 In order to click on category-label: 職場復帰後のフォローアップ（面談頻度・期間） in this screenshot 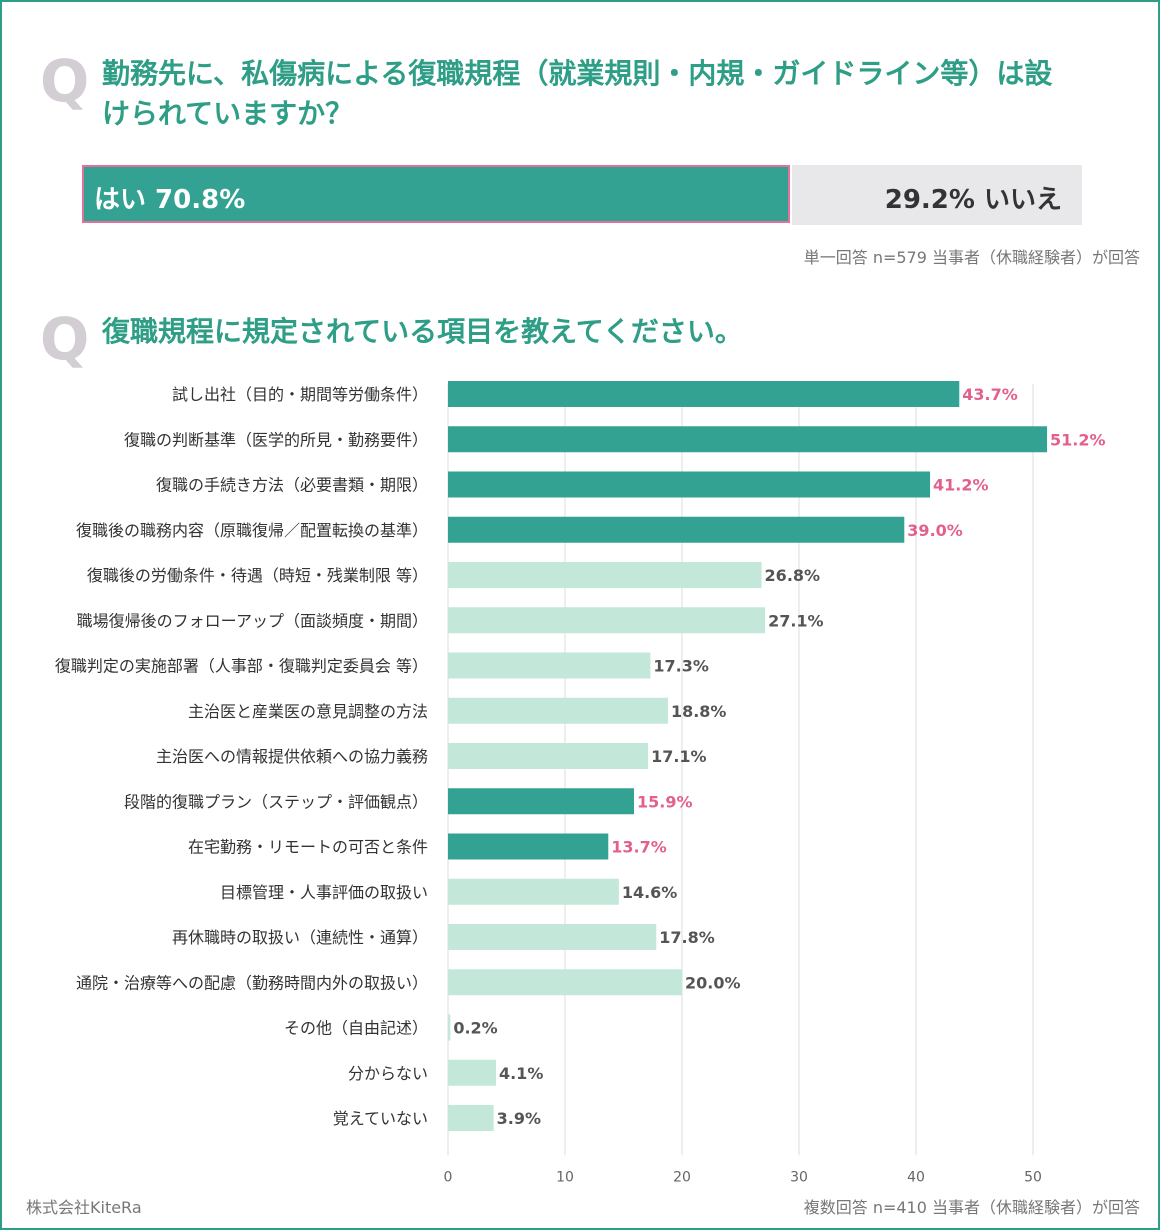, I will do `click(252, 620)`.